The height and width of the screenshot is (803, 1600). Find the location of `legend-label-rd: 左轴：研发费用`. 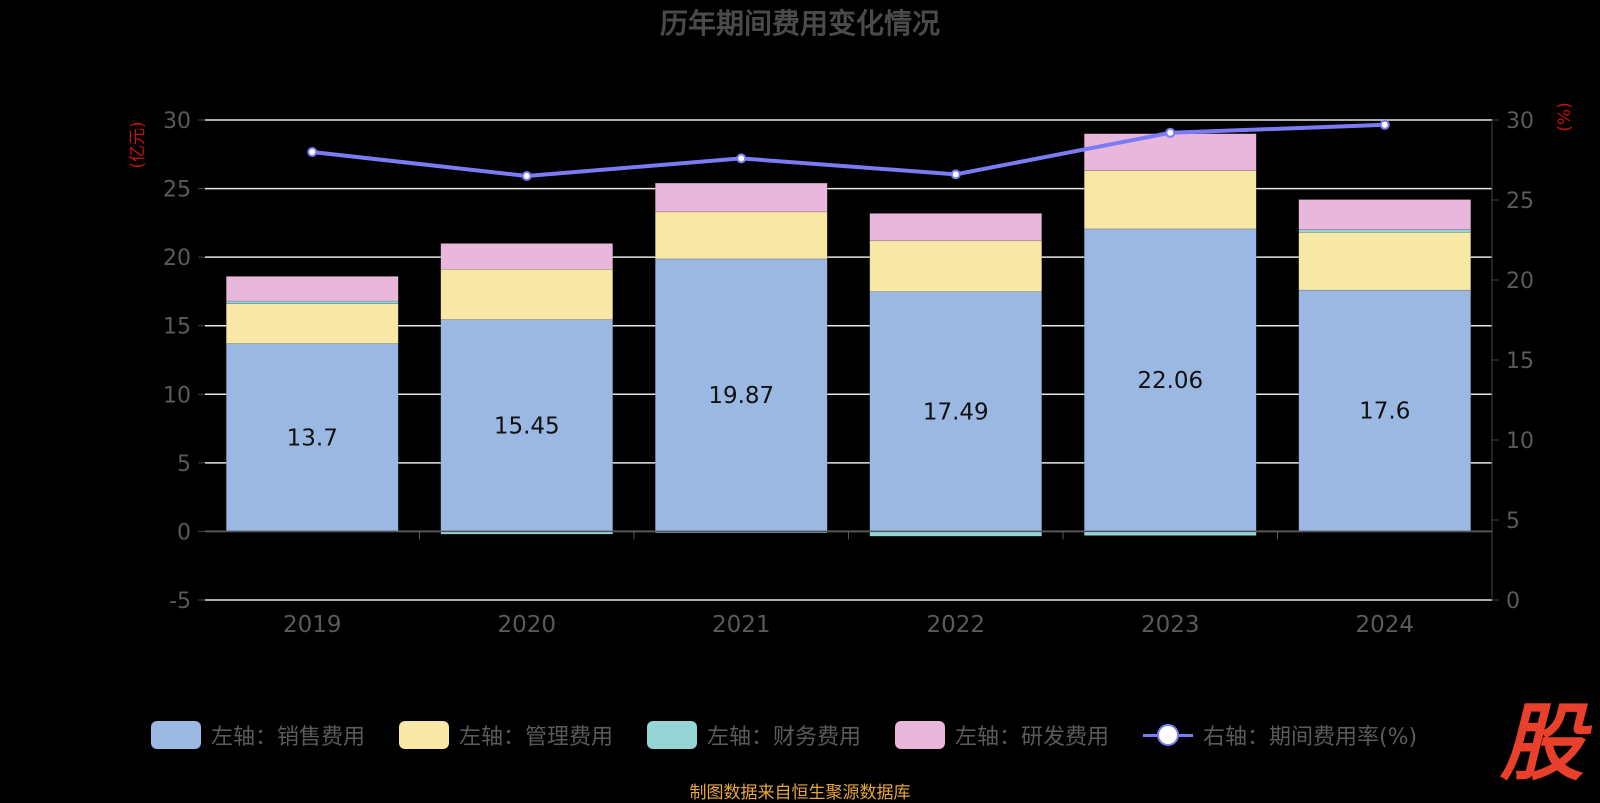

legend-label-rd: 左轴：研发费用 is located at coordinates (1032, 737).